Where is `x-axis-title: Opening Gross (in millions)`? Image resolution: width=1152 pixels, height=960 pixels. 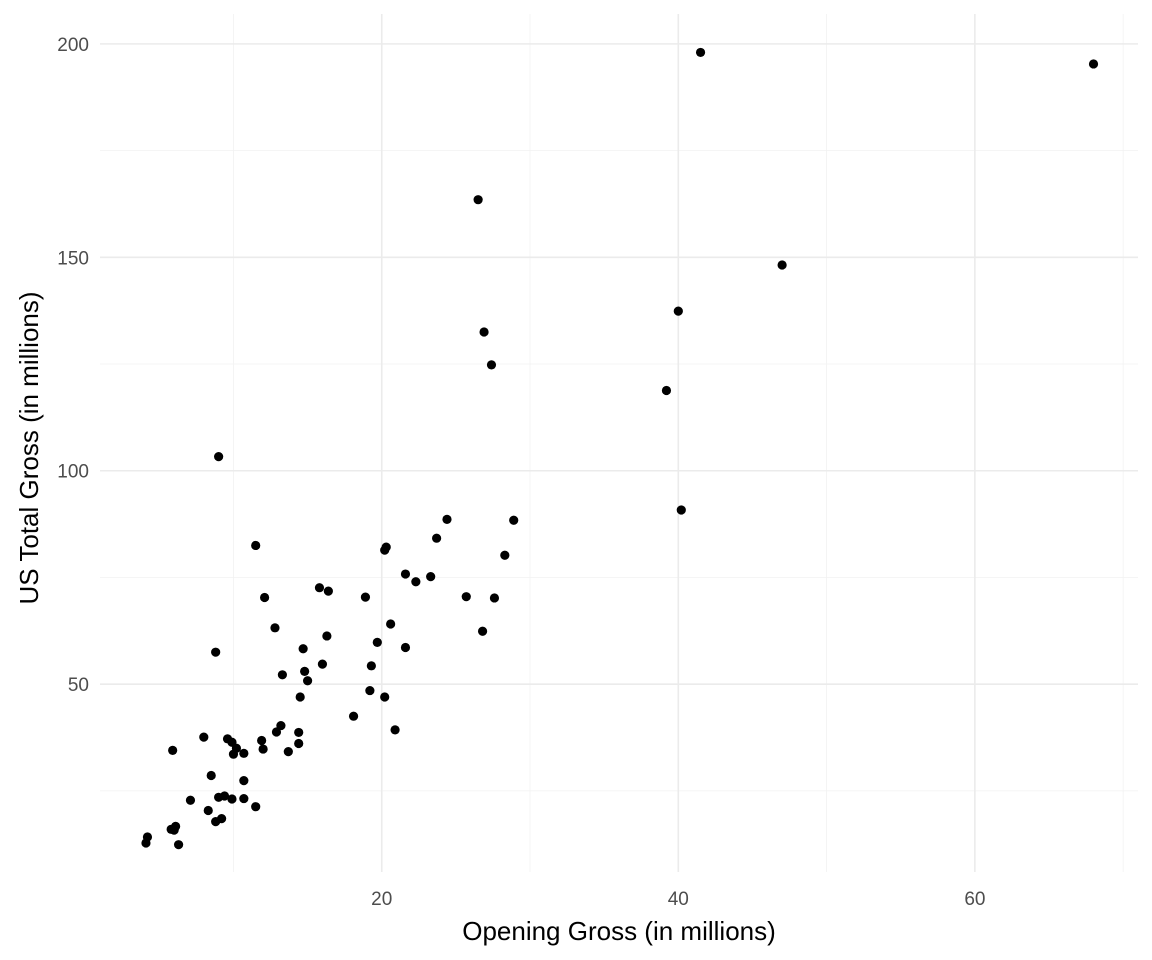 x-axis-title: Opening Gross (in millions) is located at coordinates (619, 931).